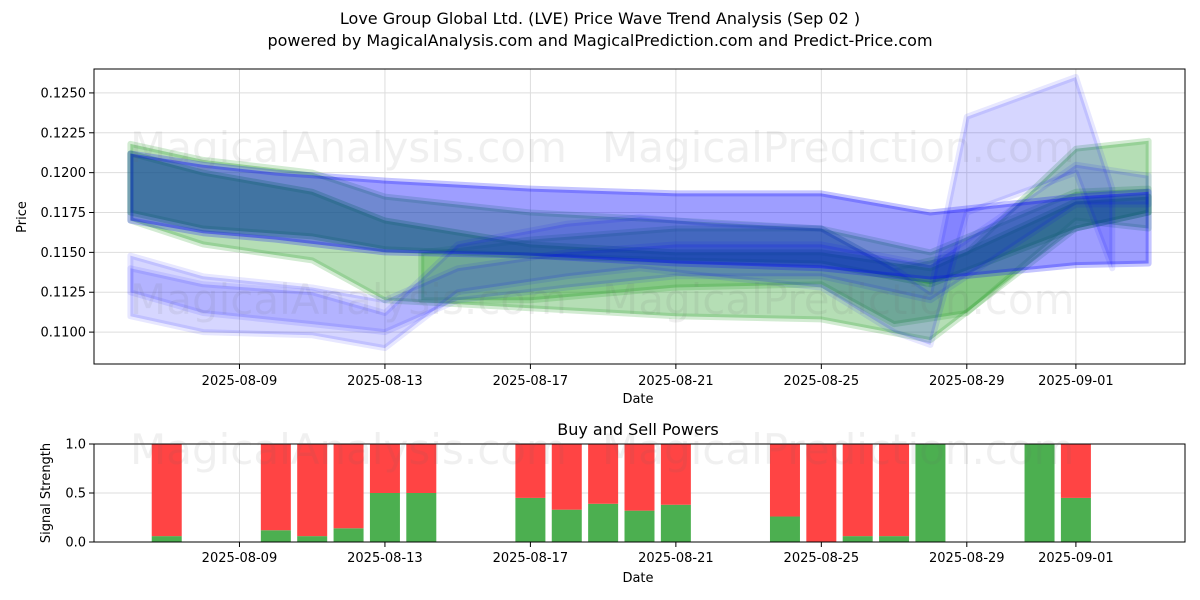 Image resolution: width=1200 pixels, height=600 pixels. Describe the element at coordinates (967, 381) in the screenshot. I see `price-xtick-label: 2025-08-29` at that location.